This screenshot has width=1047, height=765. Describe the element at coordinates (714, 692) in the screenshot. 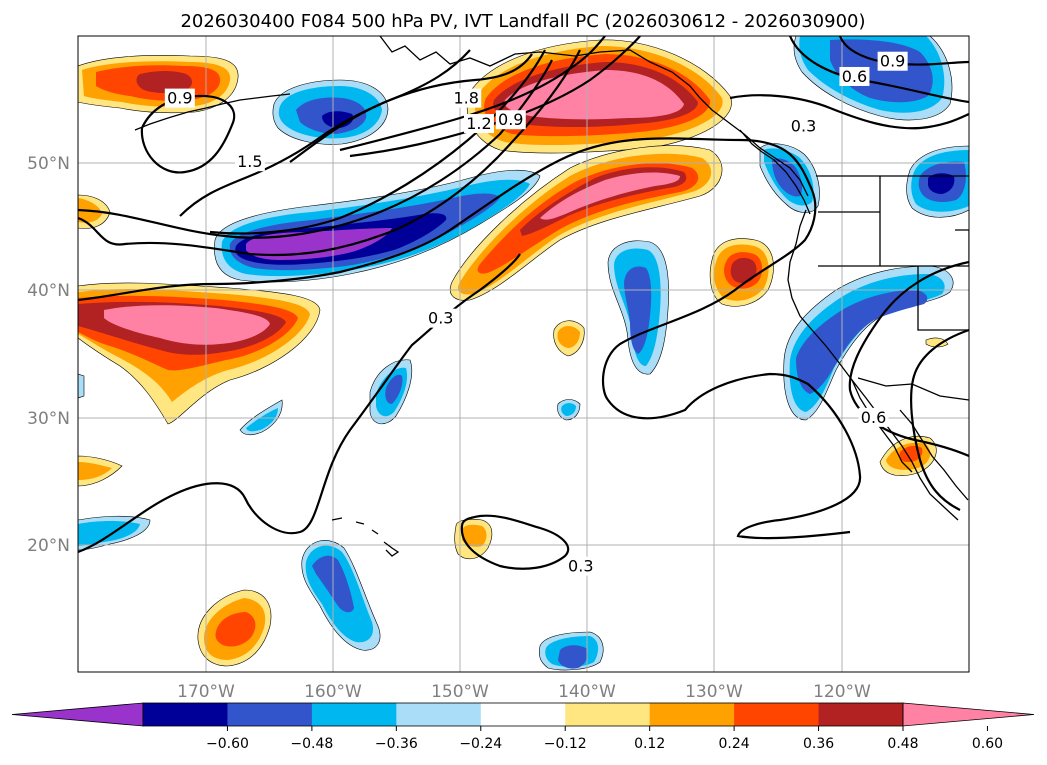

I see `lon-tick-label: 130°W` at that location.